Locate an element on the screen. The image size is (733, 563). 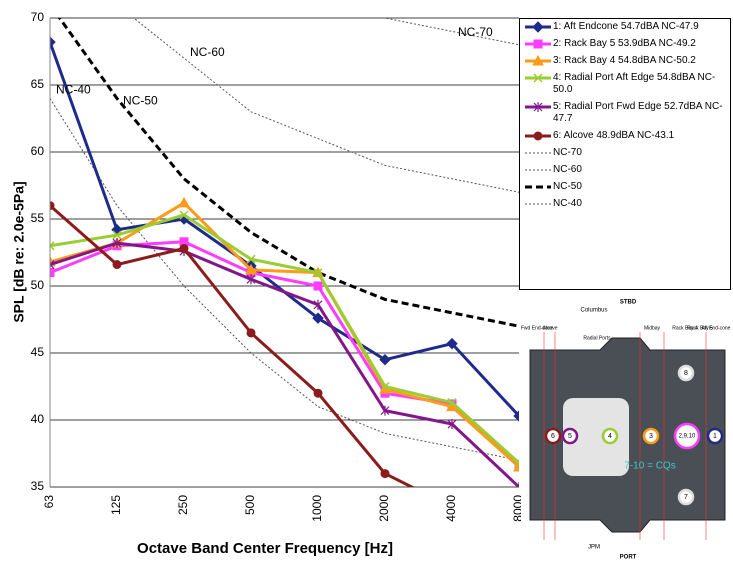
zone-label: Aft End-cone is located at coordinates (716, 328).